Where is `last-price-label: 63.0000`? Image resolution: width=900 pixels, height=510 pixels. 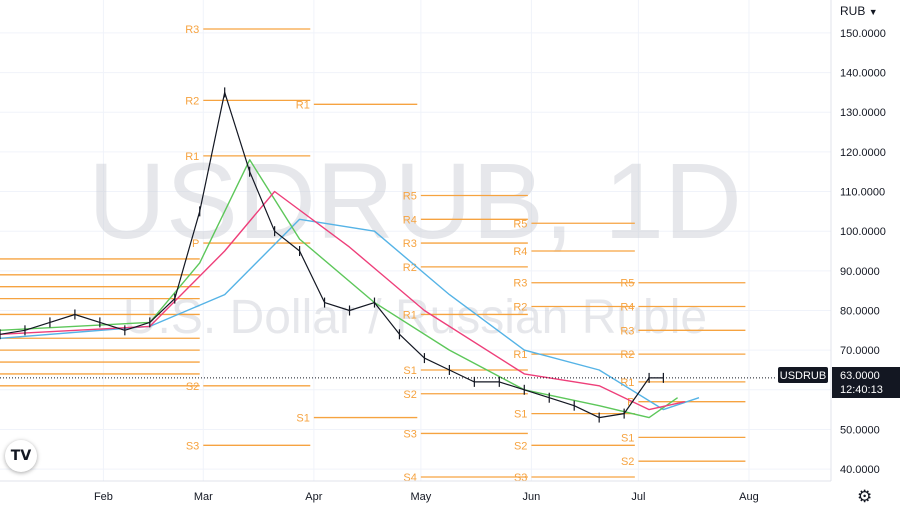
last-price-label: 63.0000 is located at coordinates (860, 376).